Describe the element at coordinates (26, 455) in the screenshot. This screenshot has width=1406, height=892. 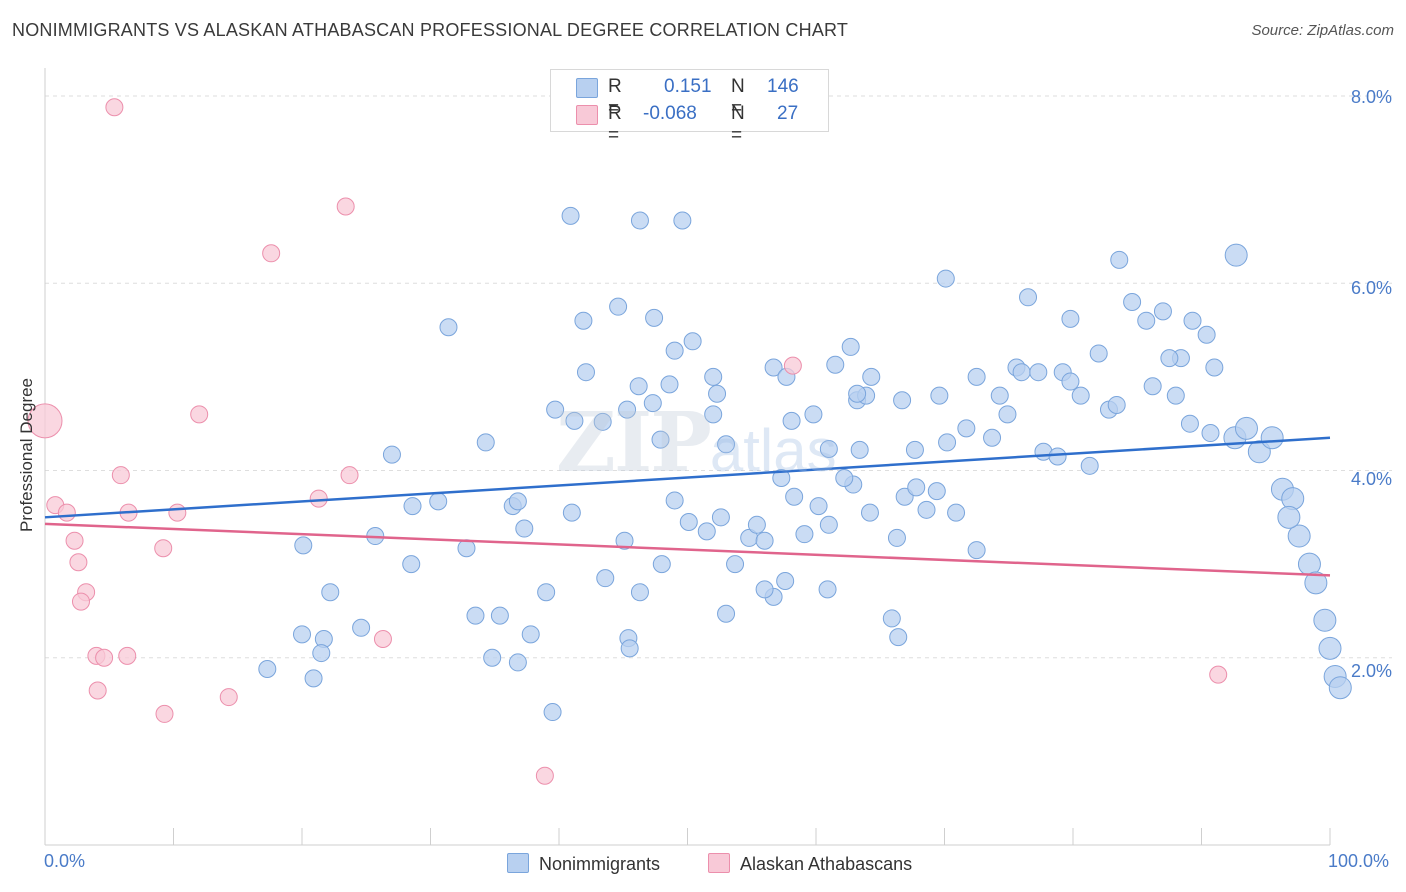
I see `y-axis-label: Professional Degree` at that location.